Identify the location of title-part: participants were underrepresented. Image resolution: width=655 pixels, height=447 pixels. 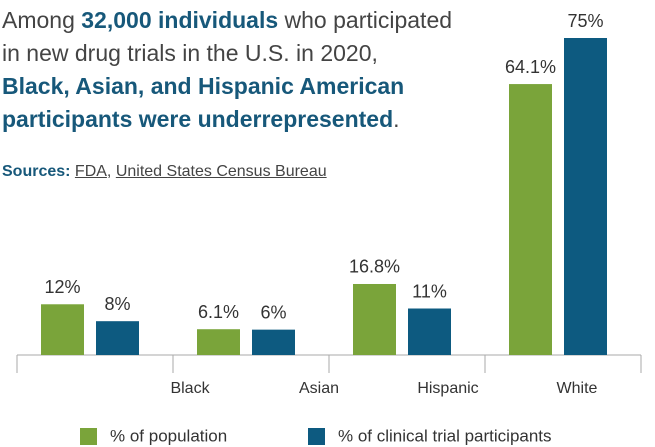
(198, 119).